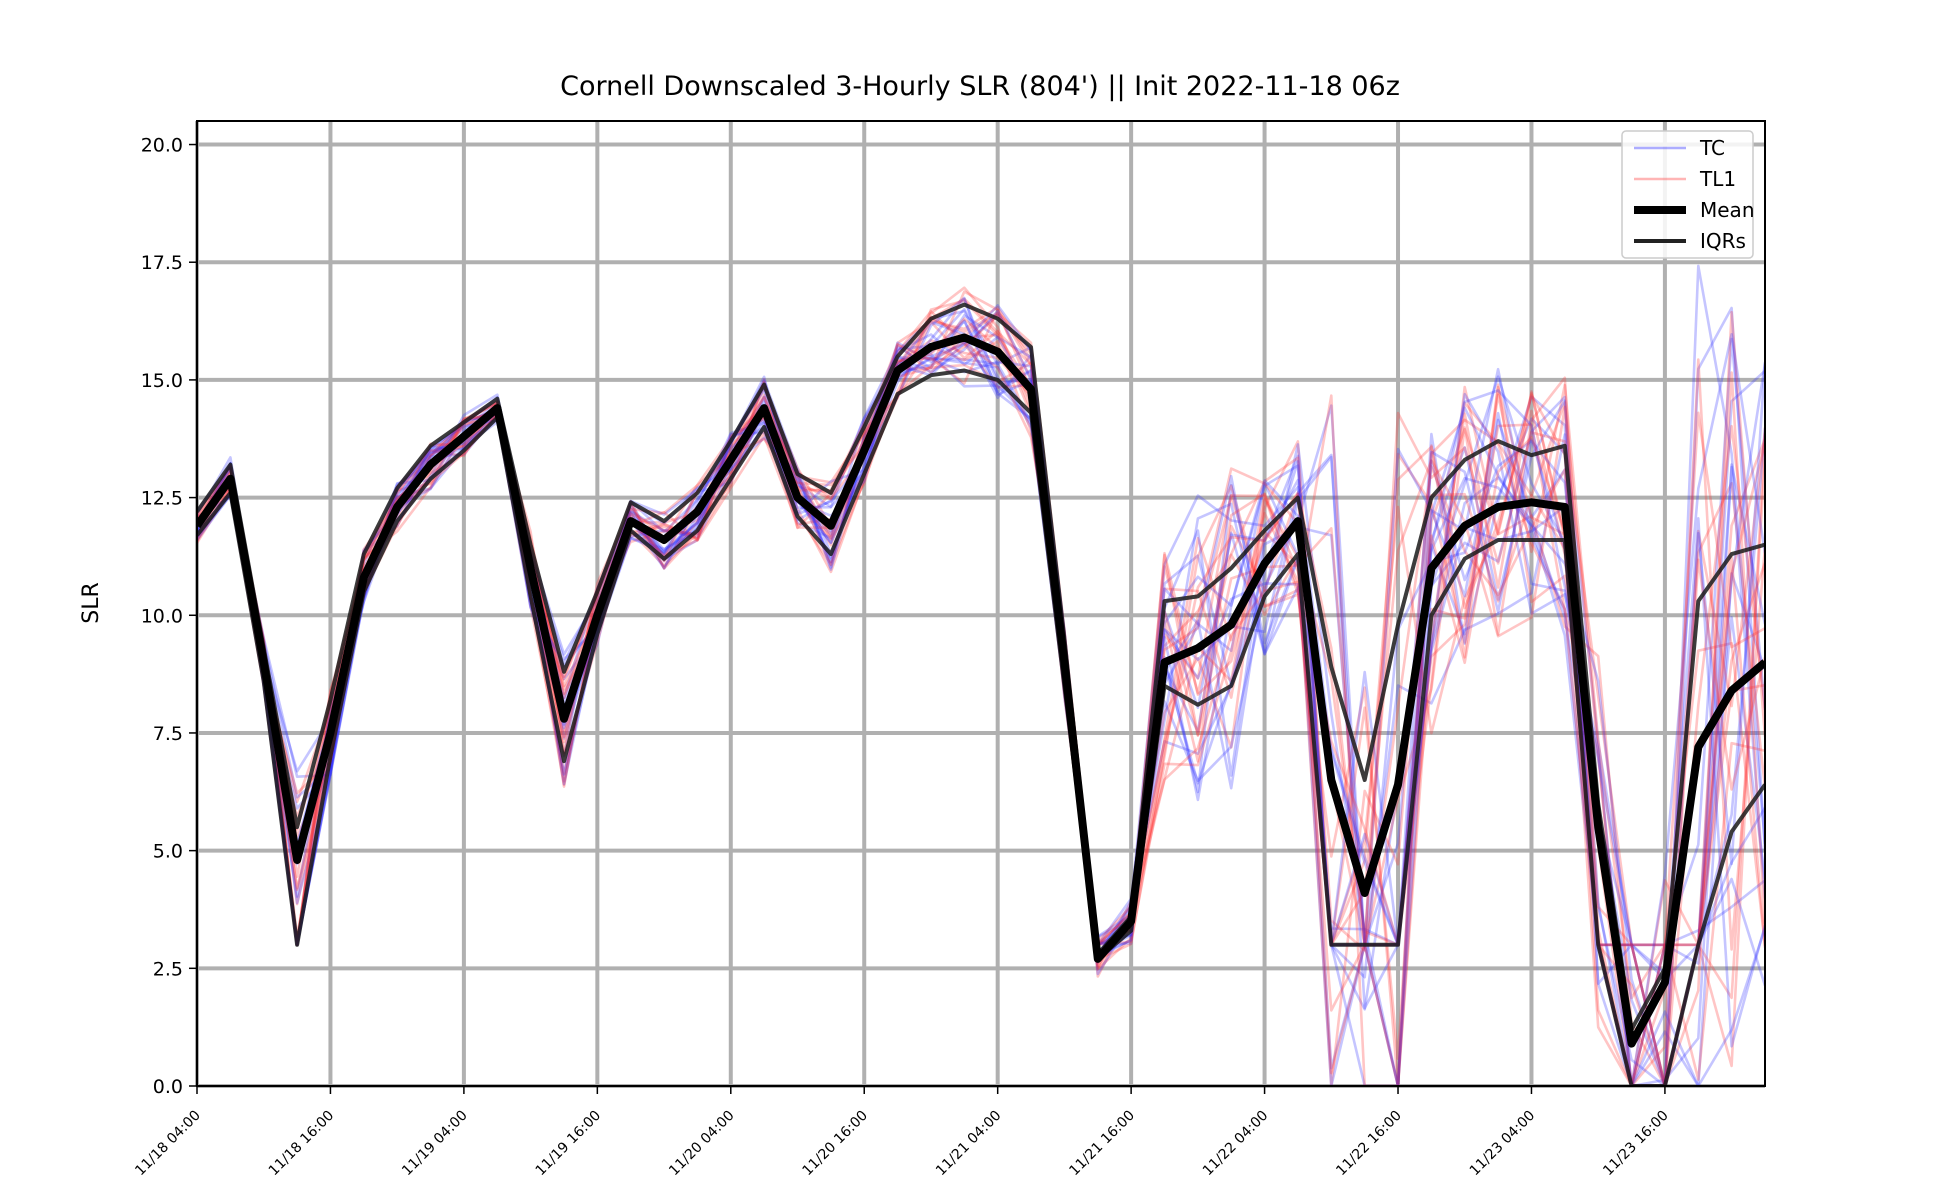  What do you see at coordinates (1369, 1144) in the screenshot?
I see `x-tick-label: 11/22 16:00` at bounding box center [1369, 1144].